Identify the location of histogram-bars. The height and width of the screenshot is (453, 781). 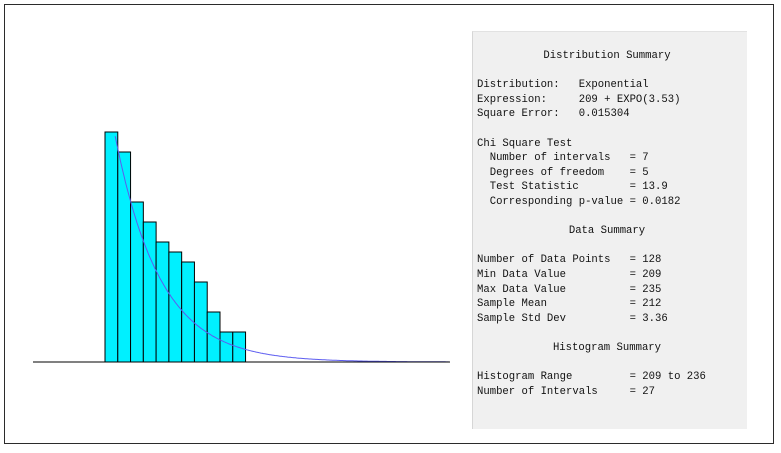
(175, 247).